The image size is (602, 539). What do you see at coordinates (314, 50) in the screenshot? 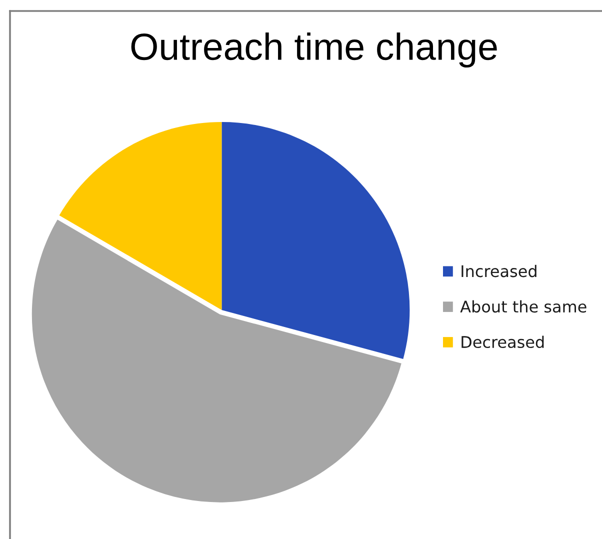
I see `chart-title: Outreach time change` at bounding box center [314, 50].